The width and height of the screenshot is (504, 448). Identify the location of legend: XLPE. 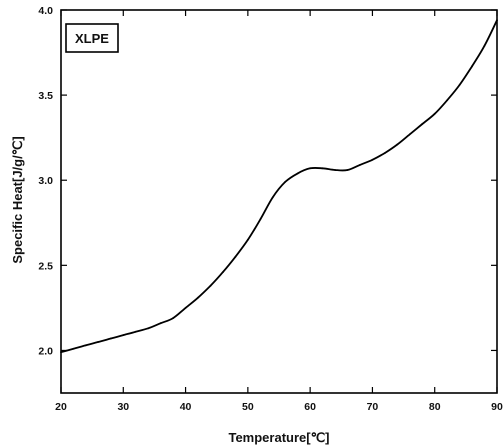
(92, 38).